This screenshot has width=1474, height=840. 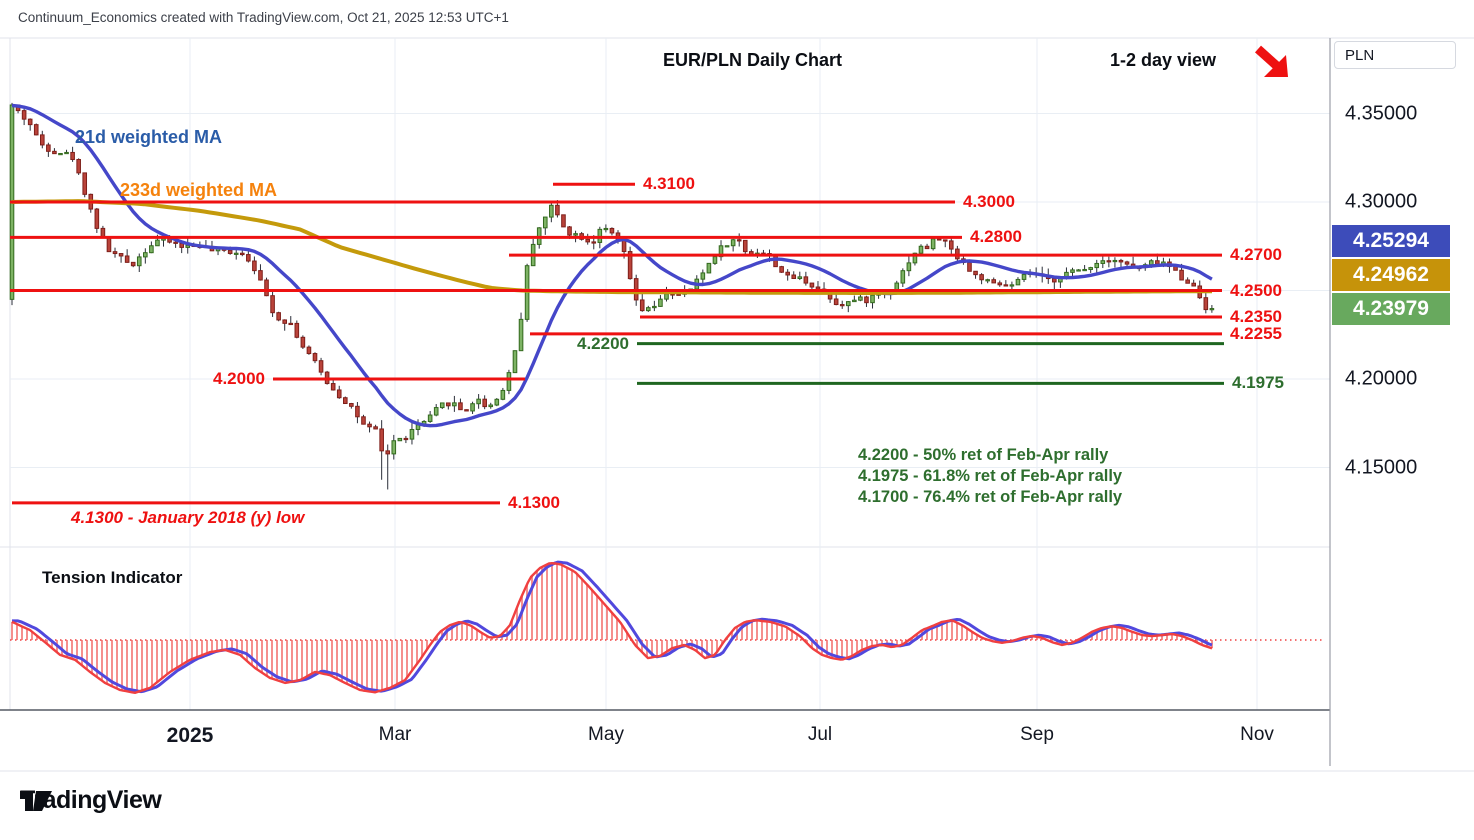 I want to click on tradingview-logo: TradingView, so click(x=91, y=800).